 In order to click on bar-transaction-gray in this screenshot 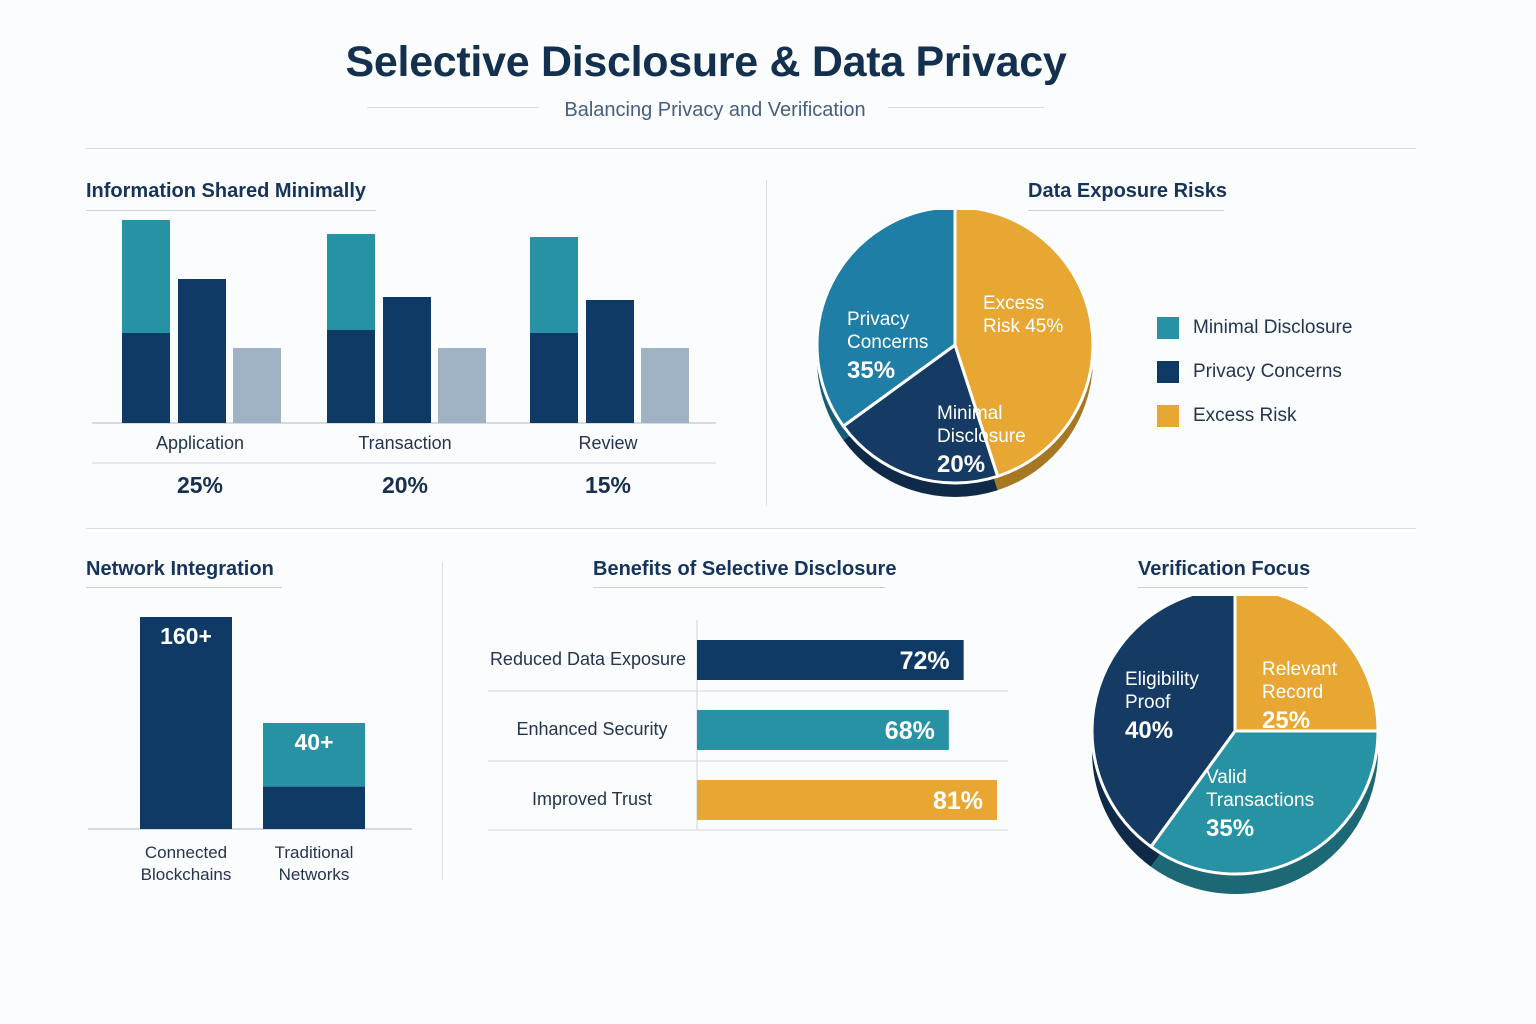, I will do `click(462, 385)`.